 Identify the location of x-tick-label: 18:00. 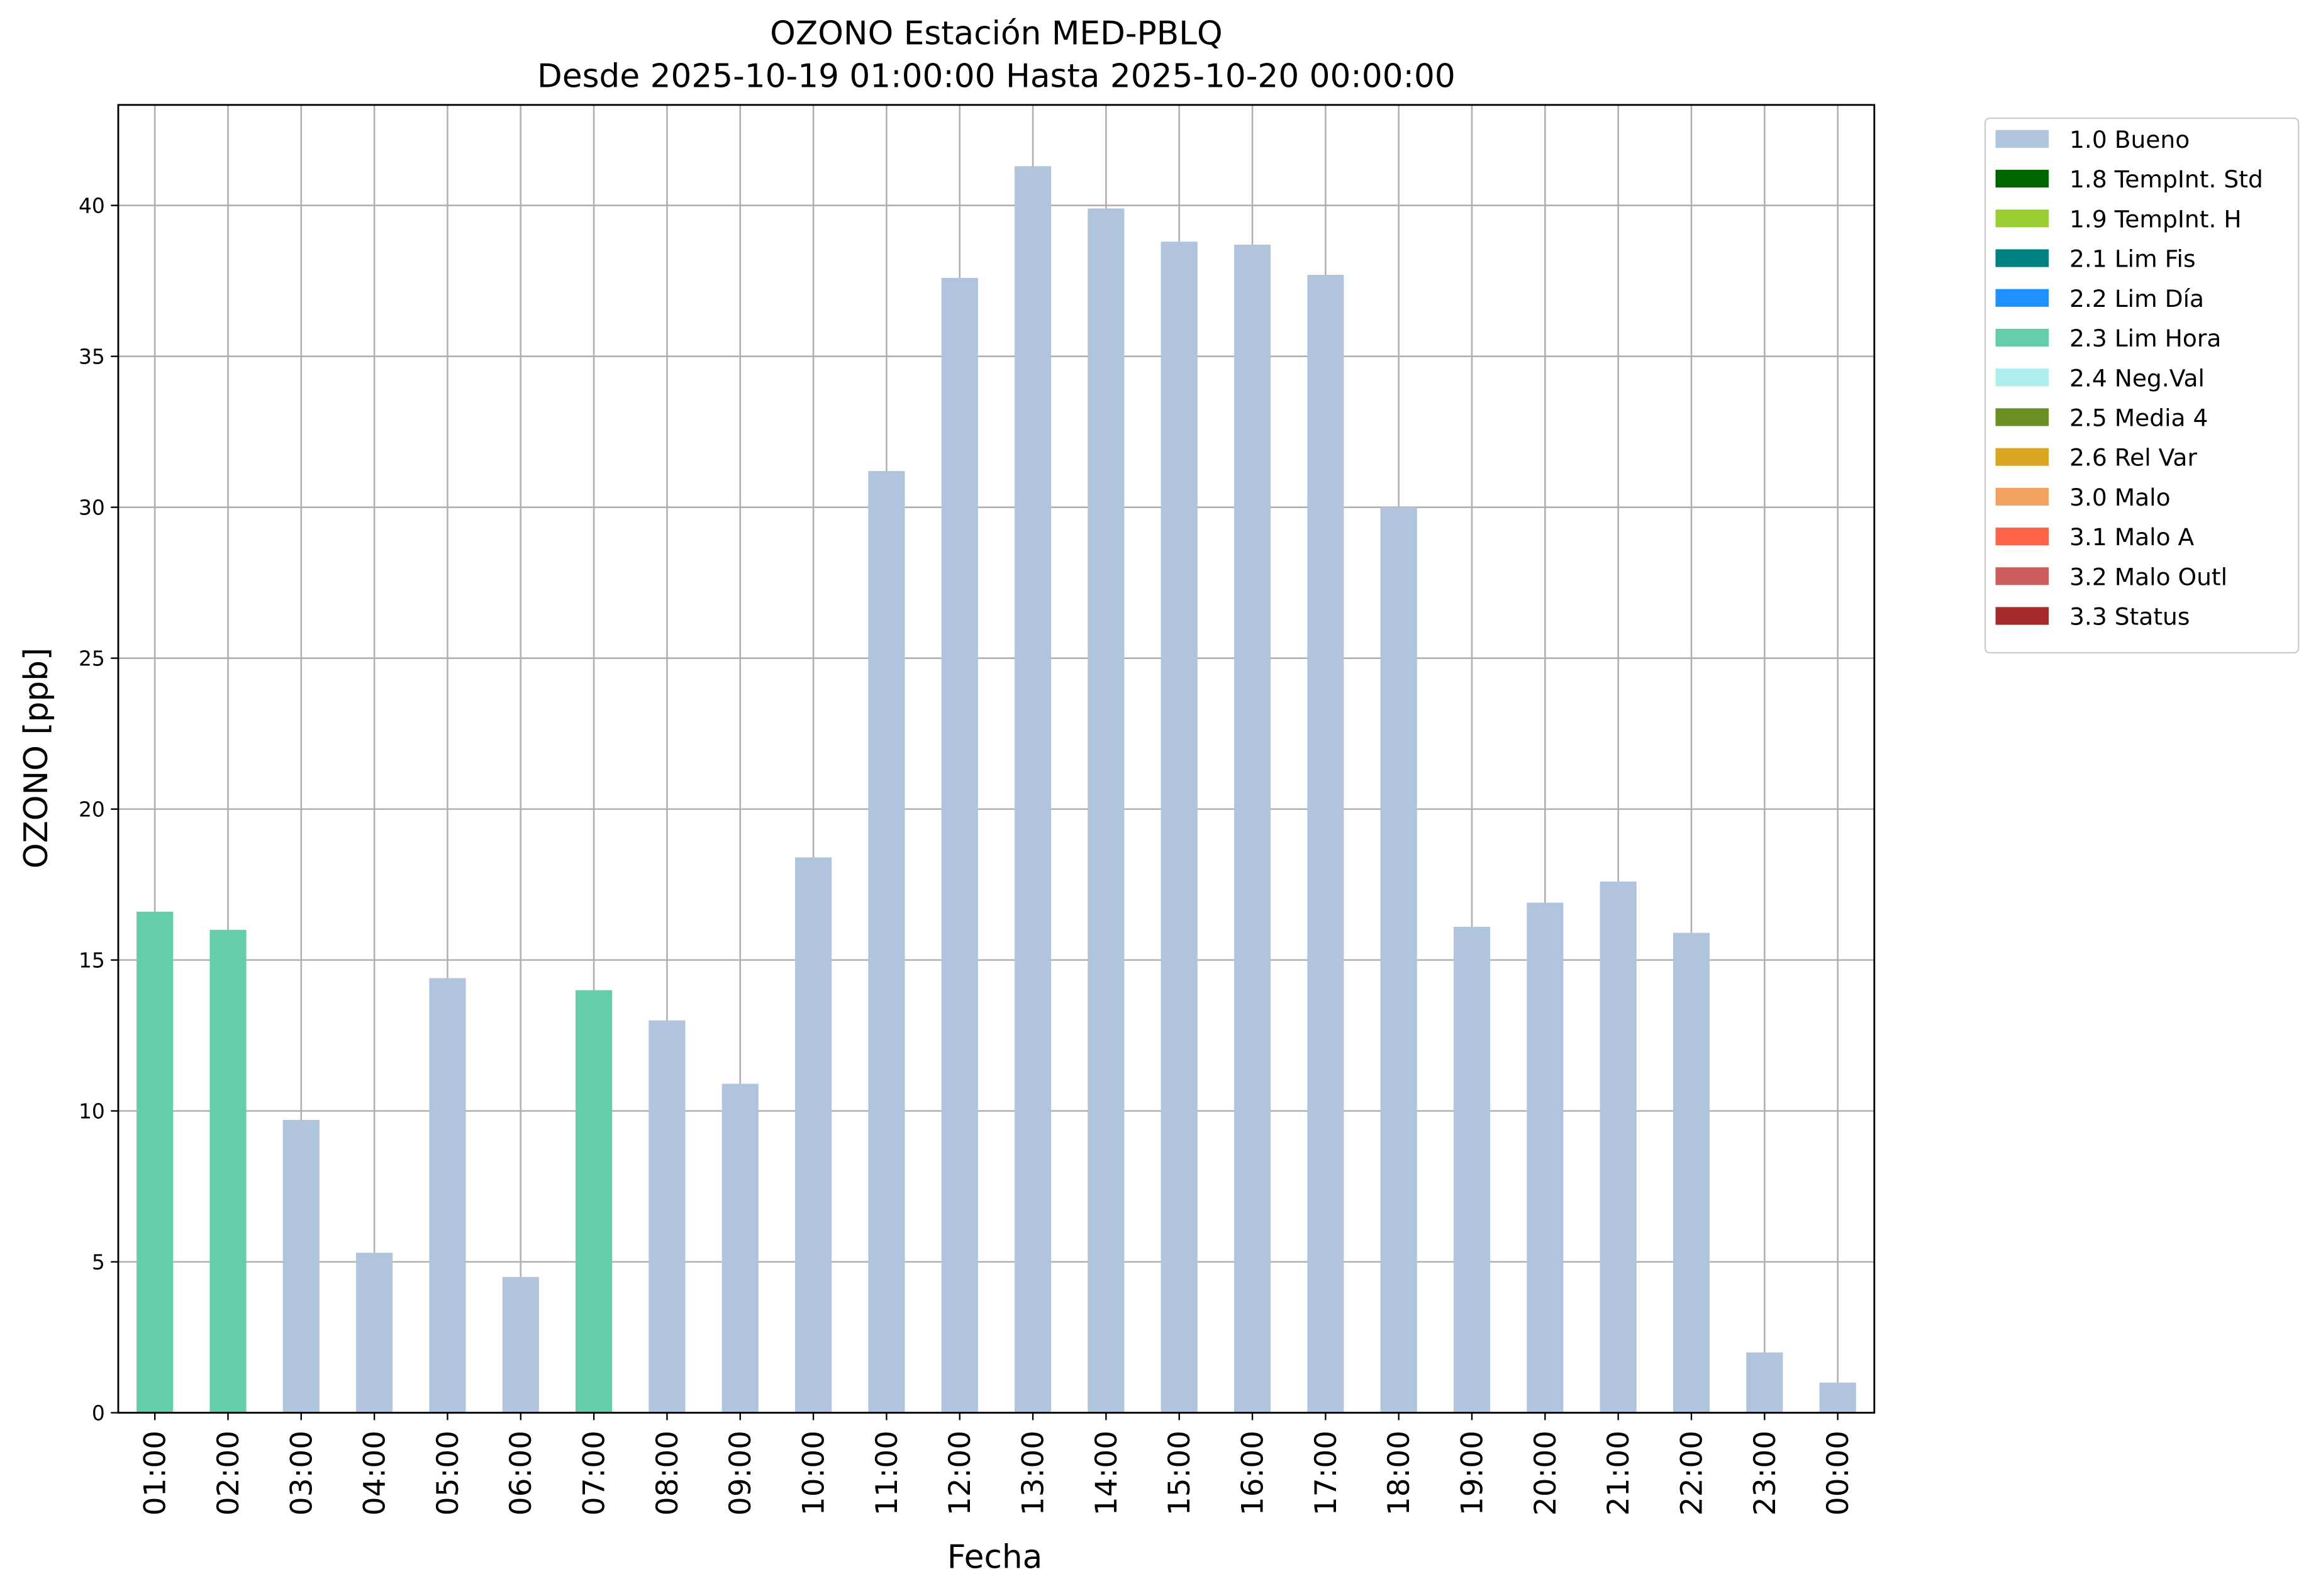
(1399, 1473).